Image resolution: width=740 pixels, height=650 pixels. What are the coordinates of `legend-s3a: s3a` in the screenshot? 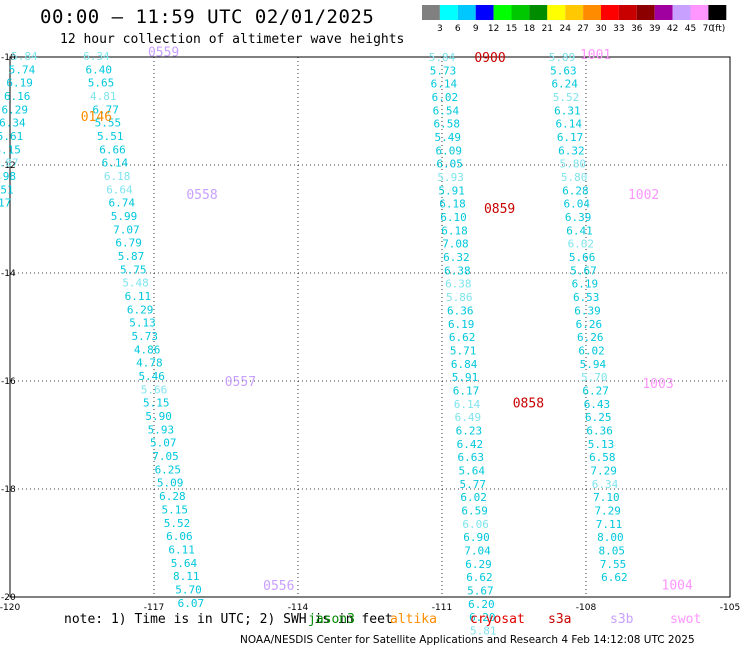 It's located at (560, 619).